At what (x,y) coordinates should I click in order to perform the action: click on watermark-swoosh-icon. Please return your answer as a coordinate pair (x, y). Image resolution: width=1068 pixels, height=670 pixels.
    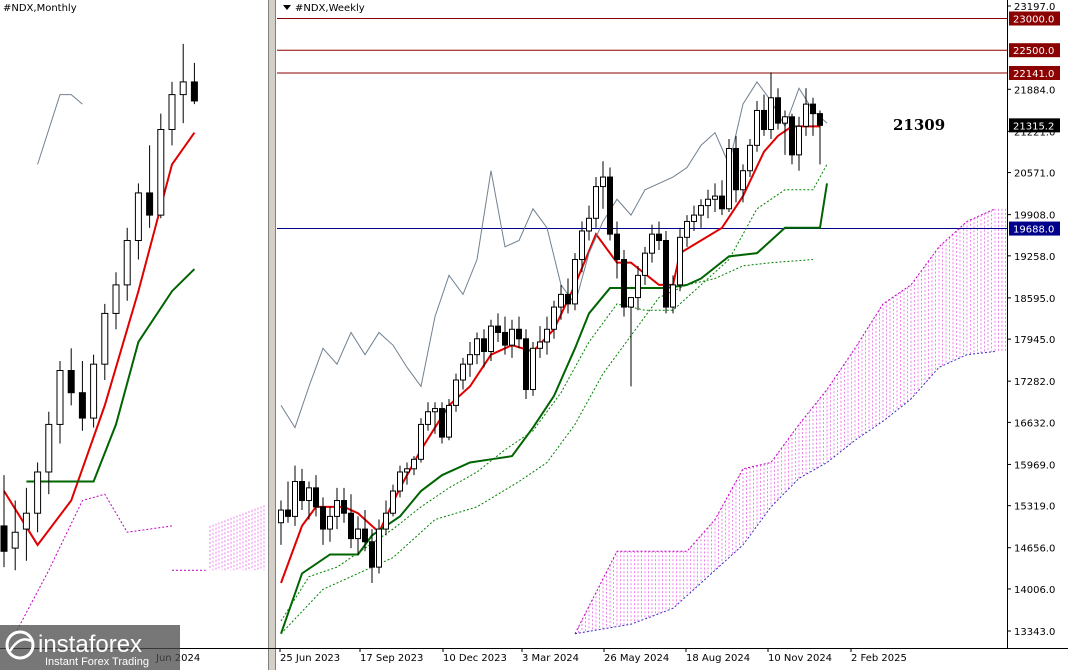
    Looking at the image, I should click on (20, 645).